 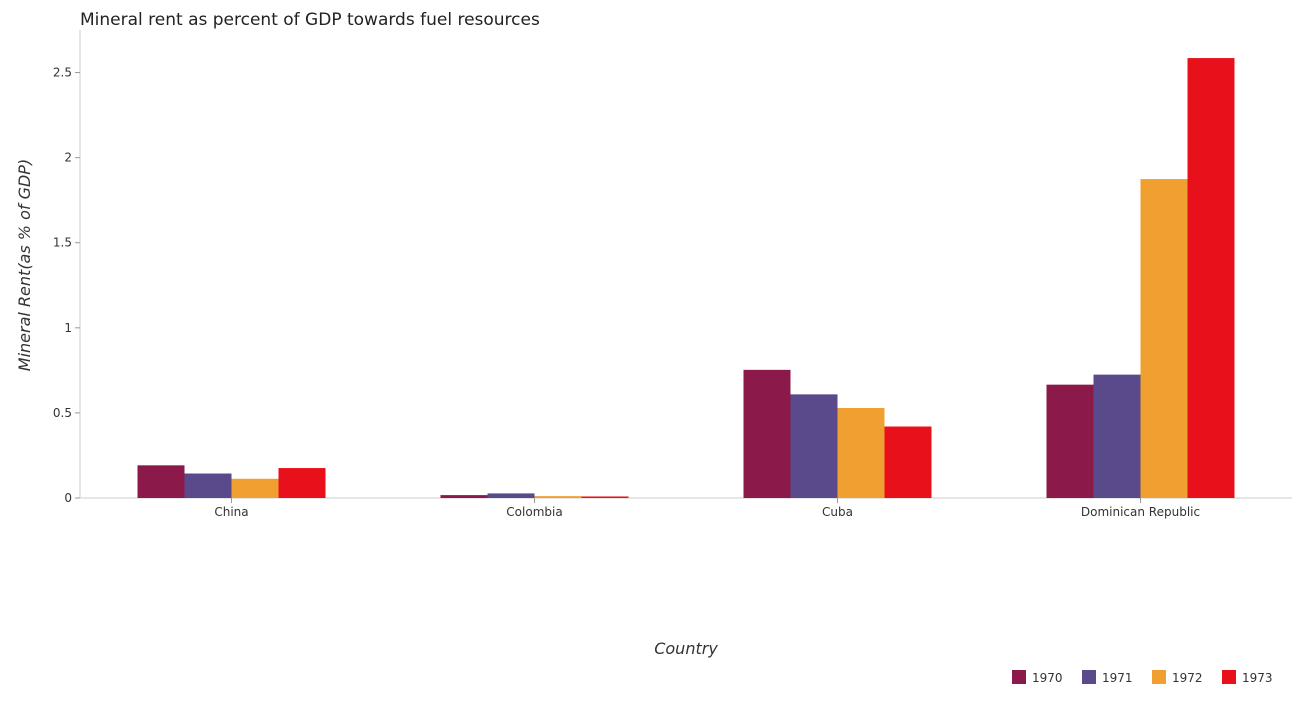 I want to click on legend-label-1972: 1972, so click(x=1187, y=678).